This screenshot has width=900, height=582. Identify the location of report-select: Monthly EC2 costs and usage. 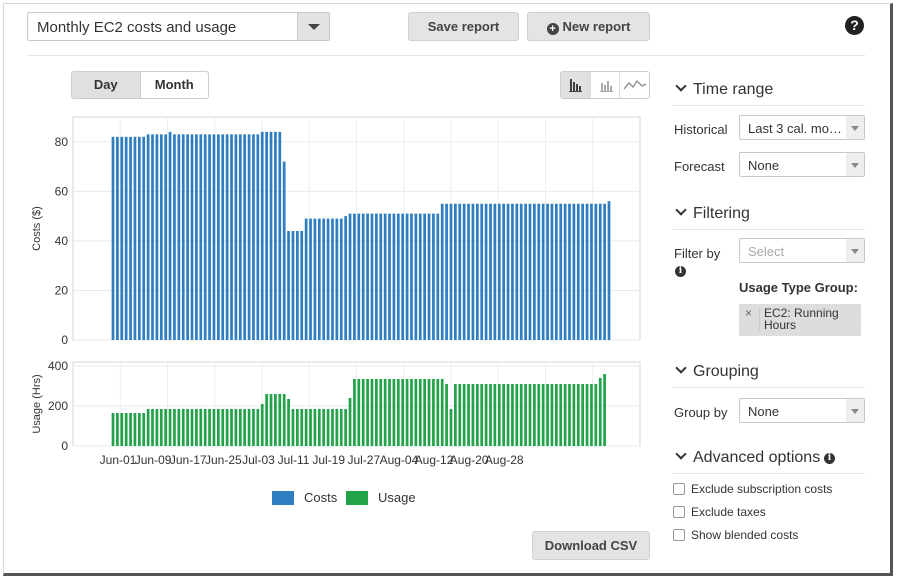
(178, 26).